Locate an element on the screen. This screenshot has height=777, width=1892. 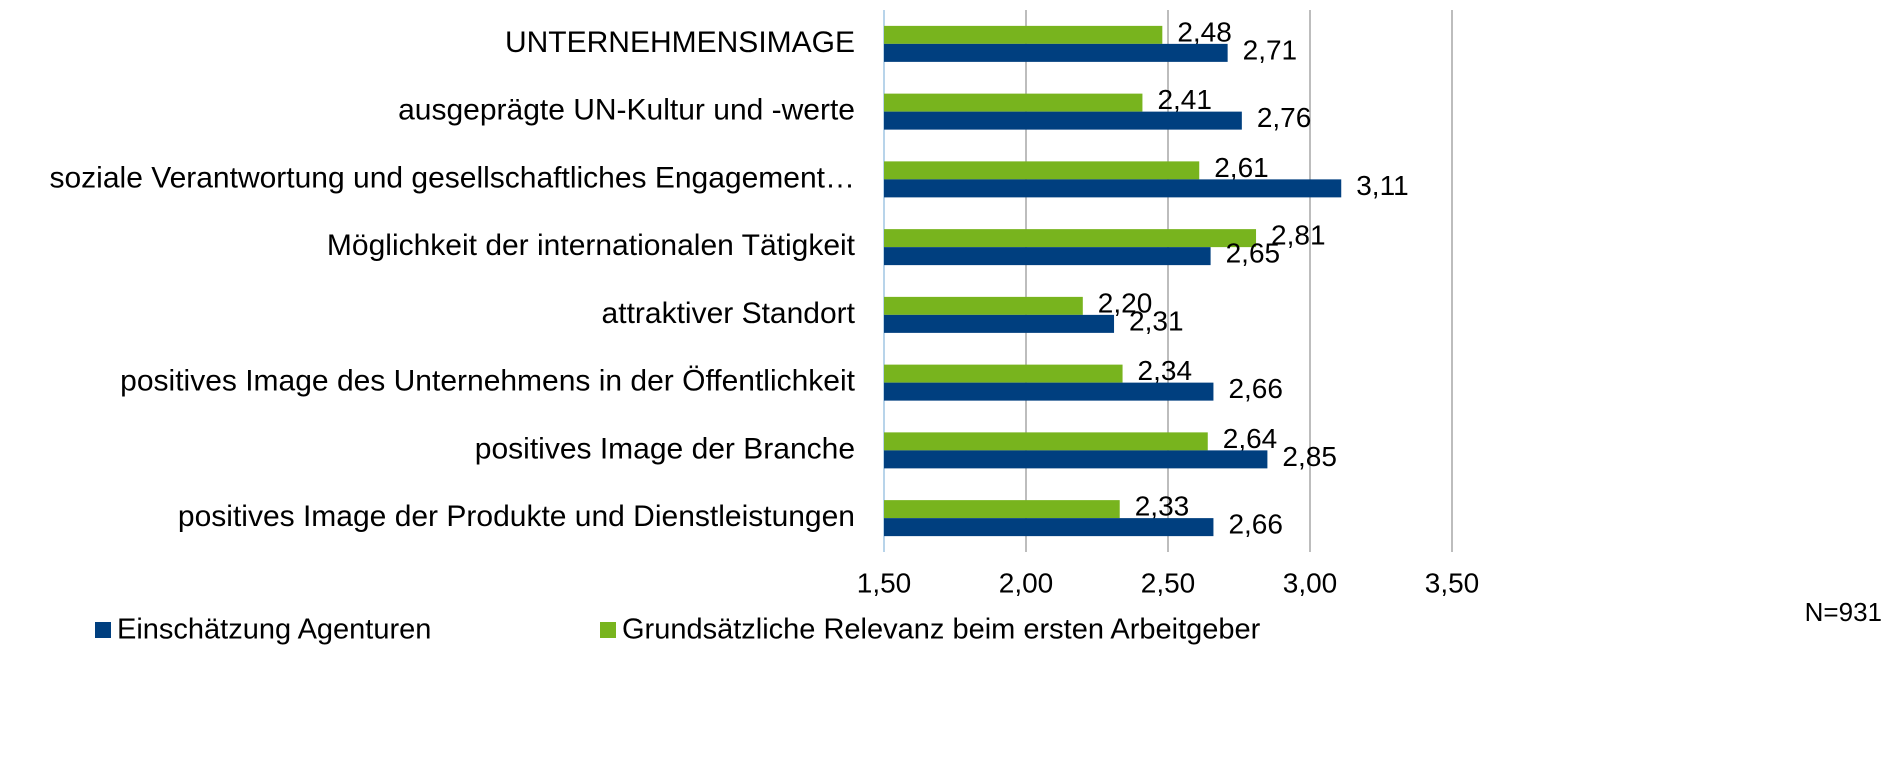
category-label: positives Image der Branche is located at coordinates (665, 448).